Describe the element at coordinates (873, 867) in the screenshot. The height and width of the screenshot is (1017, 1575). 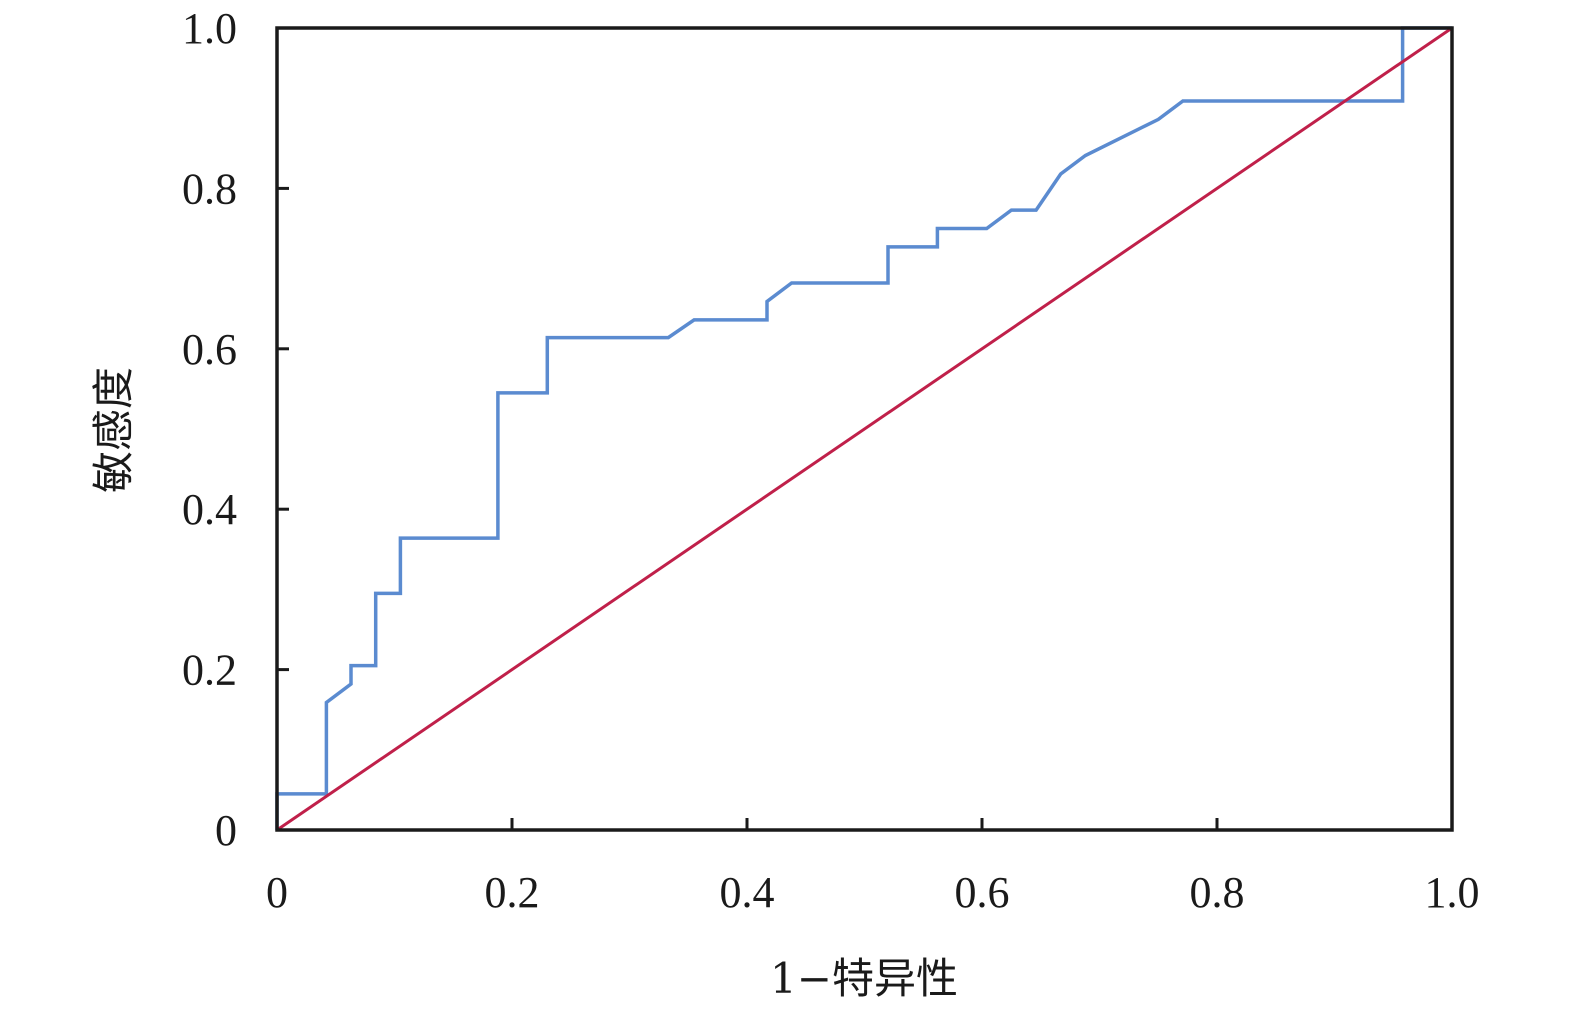
I see `x-axis-ticks: 0 0.2 0.4 0.6 0.8 1.0` at that location.